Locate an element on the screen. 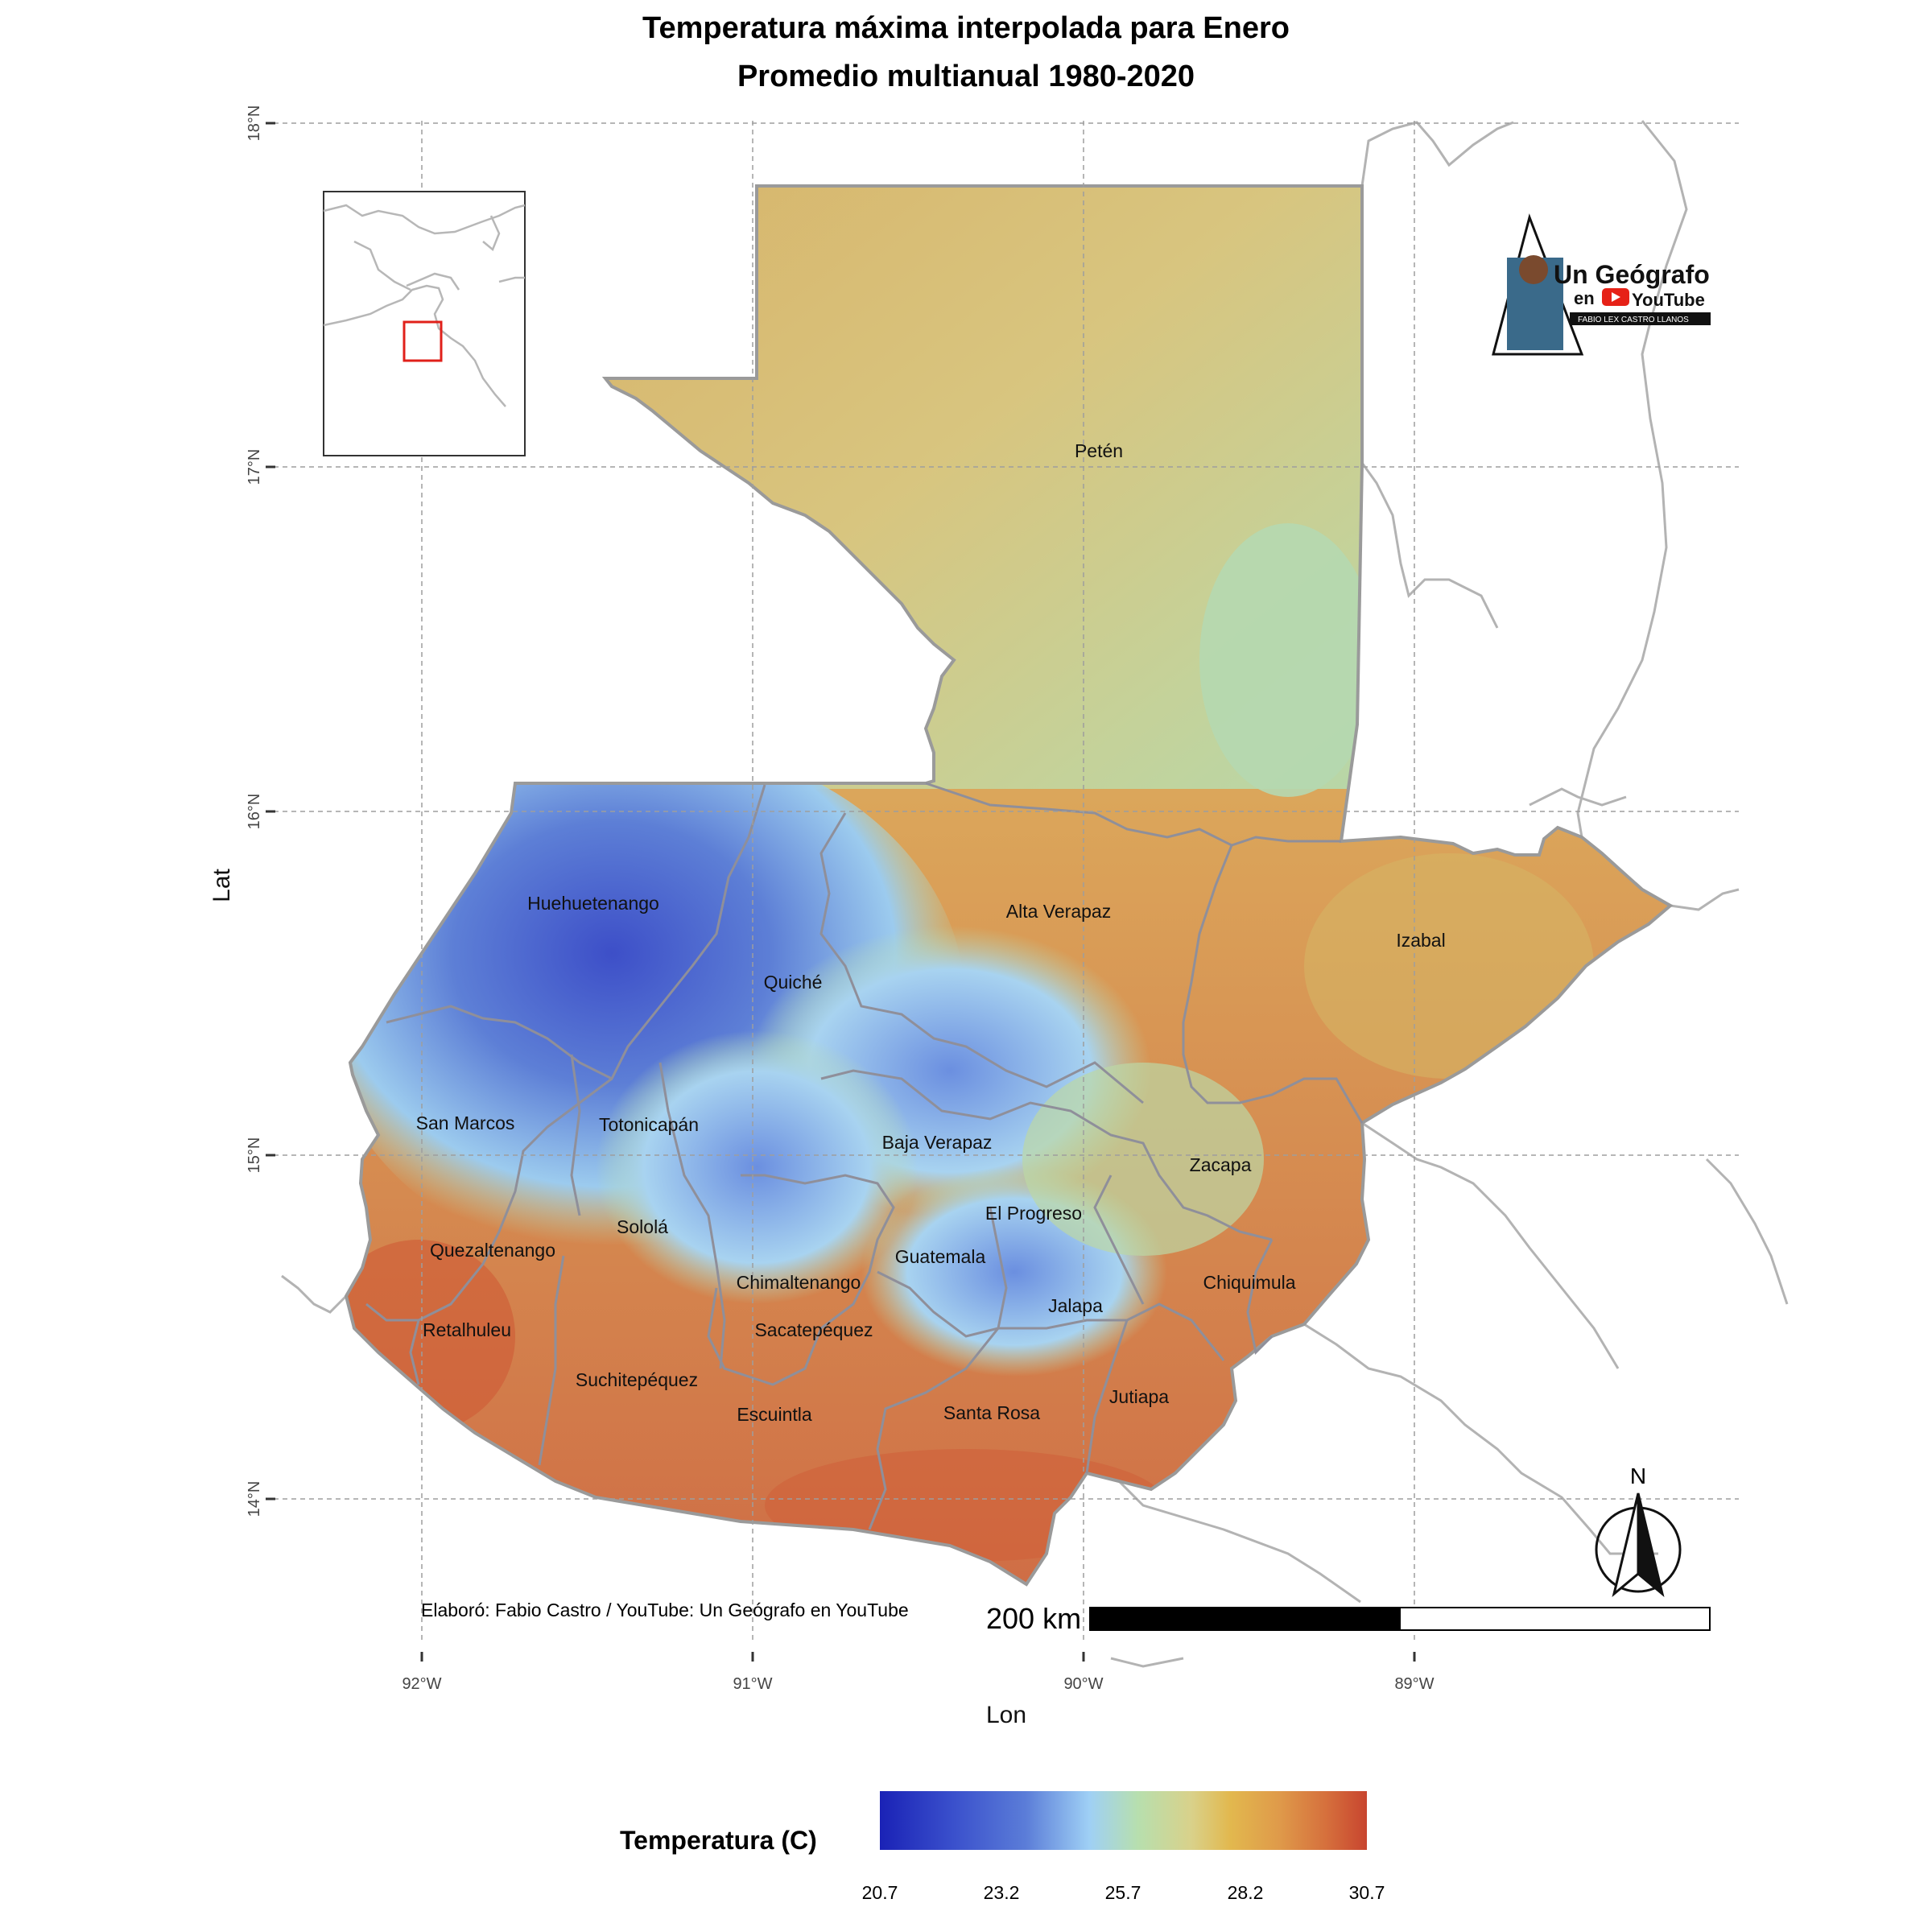 The height and width of the screenshot is (1932, 1932). dept-label-escuintla: Escuintla is located at coordinates (774, 1414).